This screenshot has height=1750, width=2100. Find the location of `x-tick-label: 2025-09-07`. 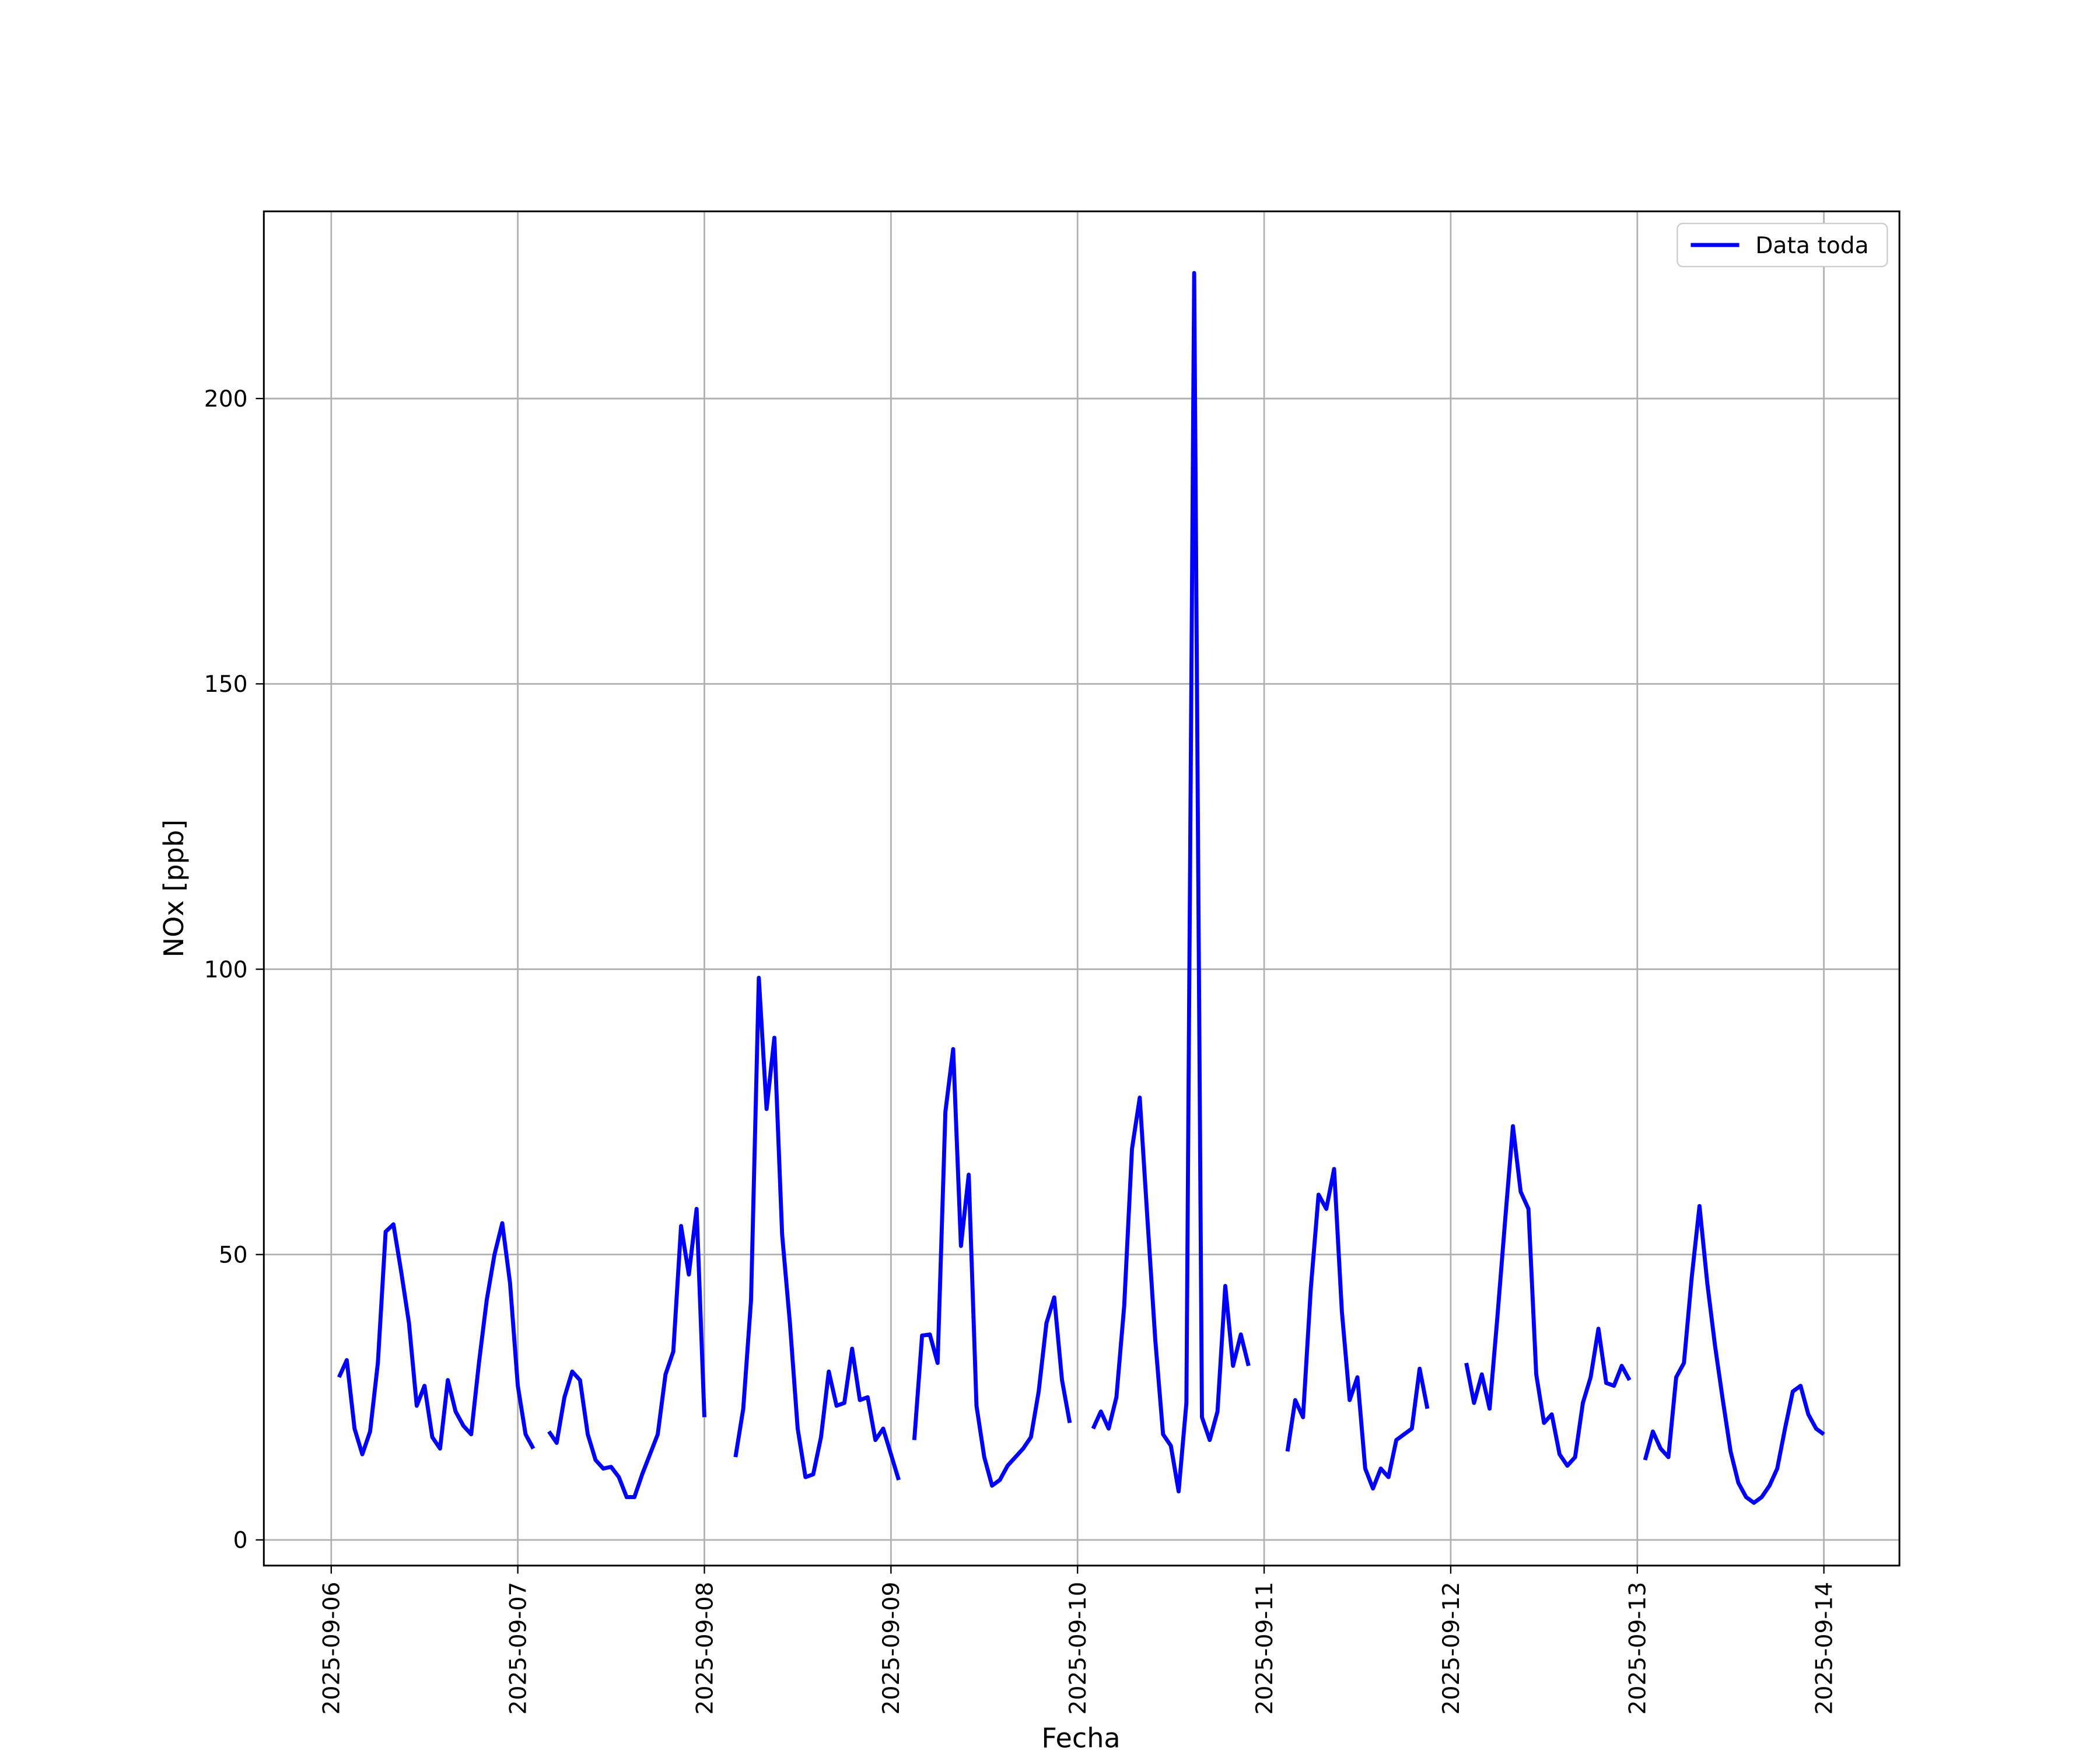

x-tick-label: 2025-09-07 is located at coordinates (519, 1648).